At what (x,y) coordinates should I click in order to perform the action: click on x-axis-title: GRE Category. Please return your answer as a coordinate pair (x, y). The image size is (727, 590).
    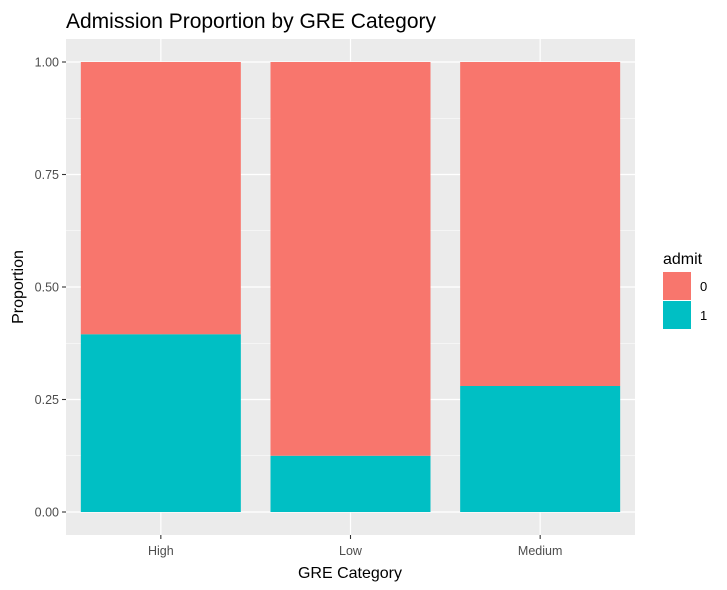
    Looking at the image, I should click on (350, 573).